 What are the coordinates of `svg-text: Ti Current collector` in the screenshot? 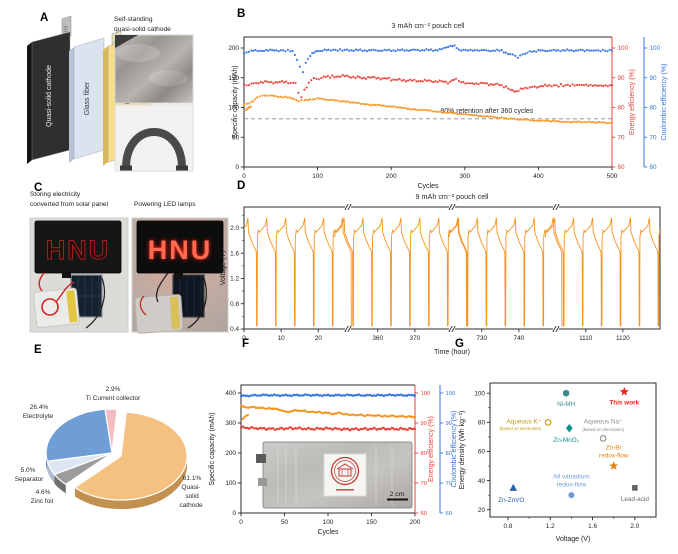 It's located at (113, 398).